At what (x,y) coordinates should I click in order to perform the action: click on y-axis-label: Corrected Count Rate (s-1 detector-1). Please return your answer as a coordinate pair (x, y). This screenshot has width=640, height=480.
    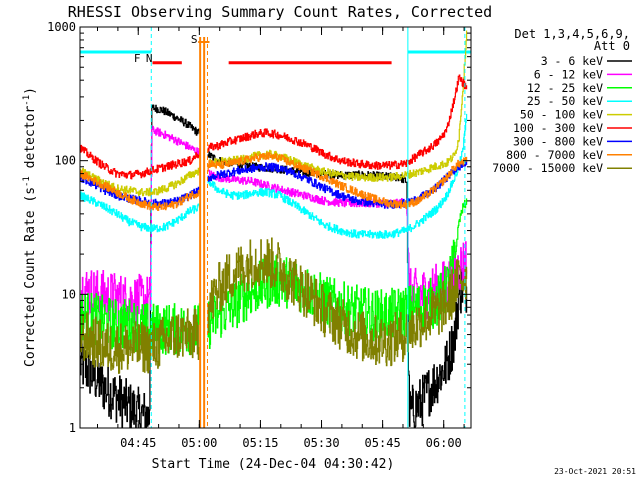
    Looking at the image, I should click on (30, 227).